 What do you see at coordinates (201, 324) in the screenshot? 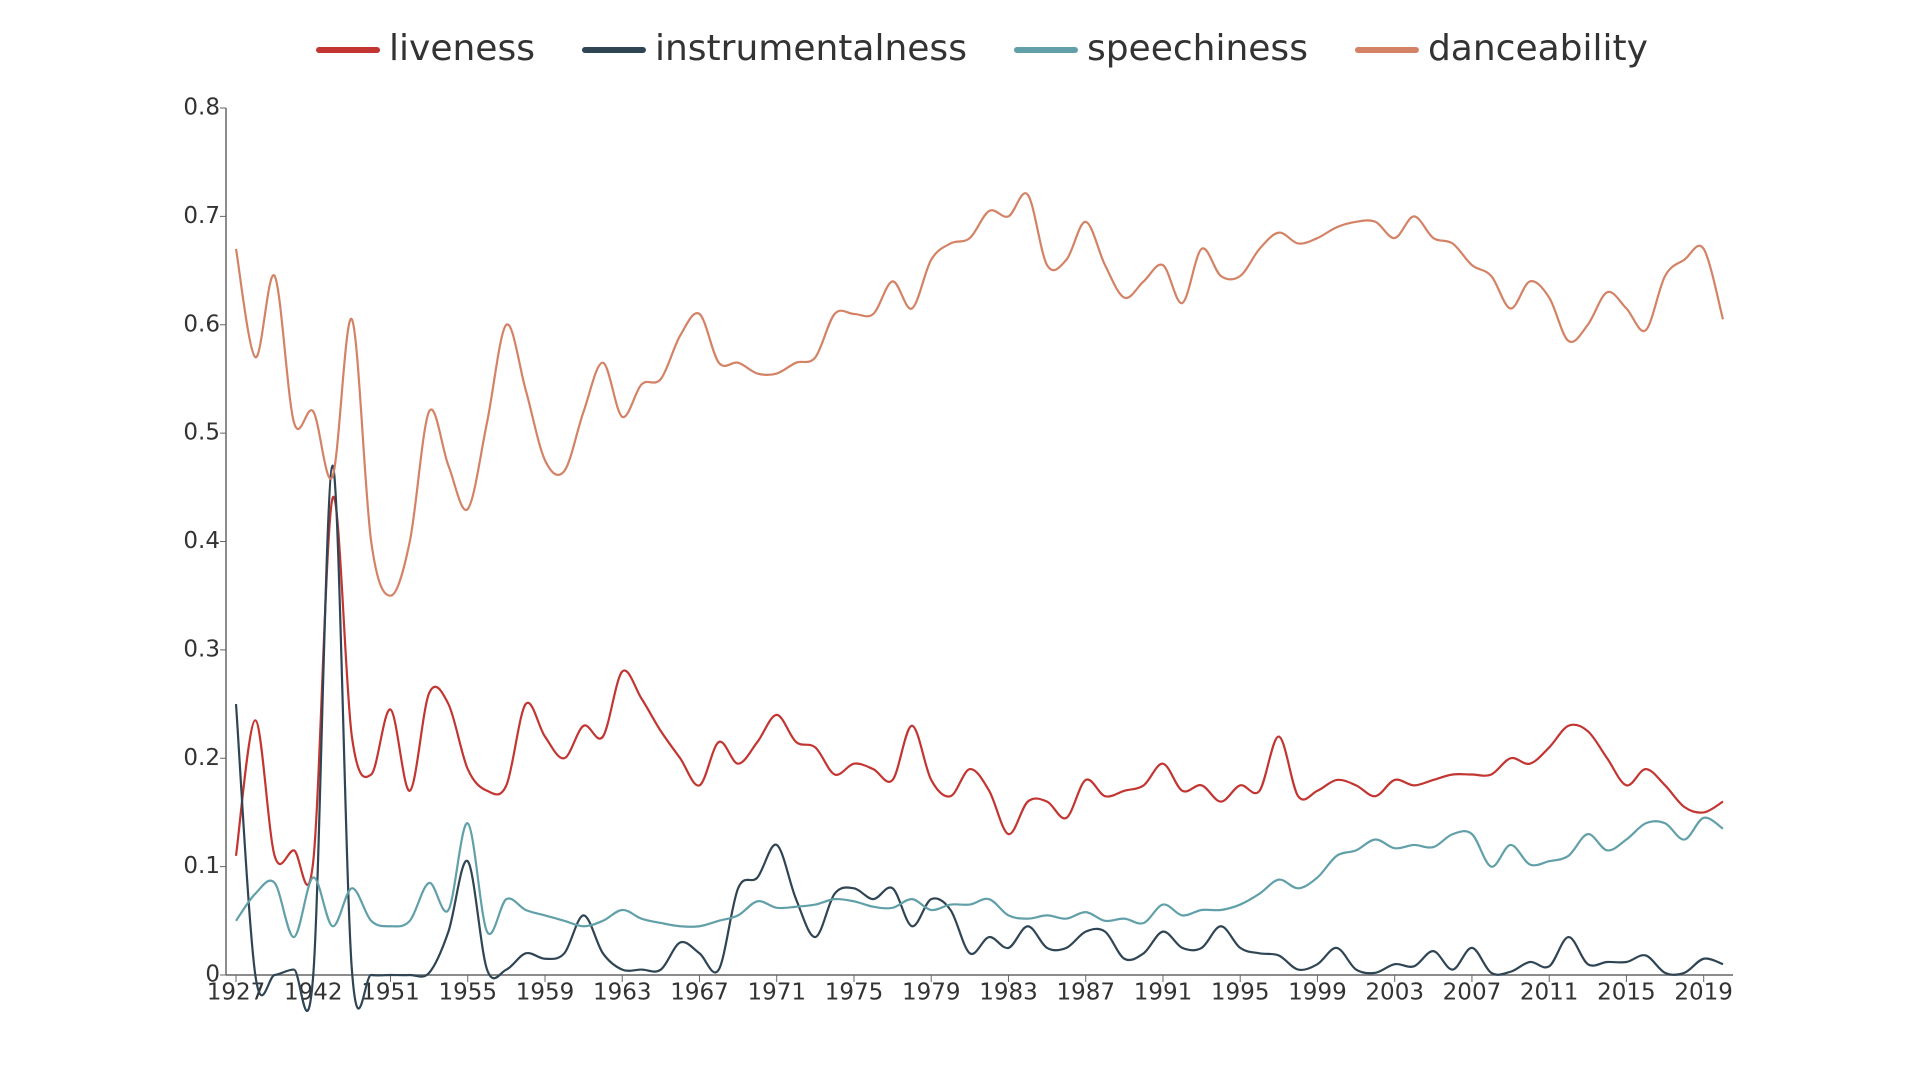
I see `y-tick-label: 0.6` at bounding box center [201, 324].